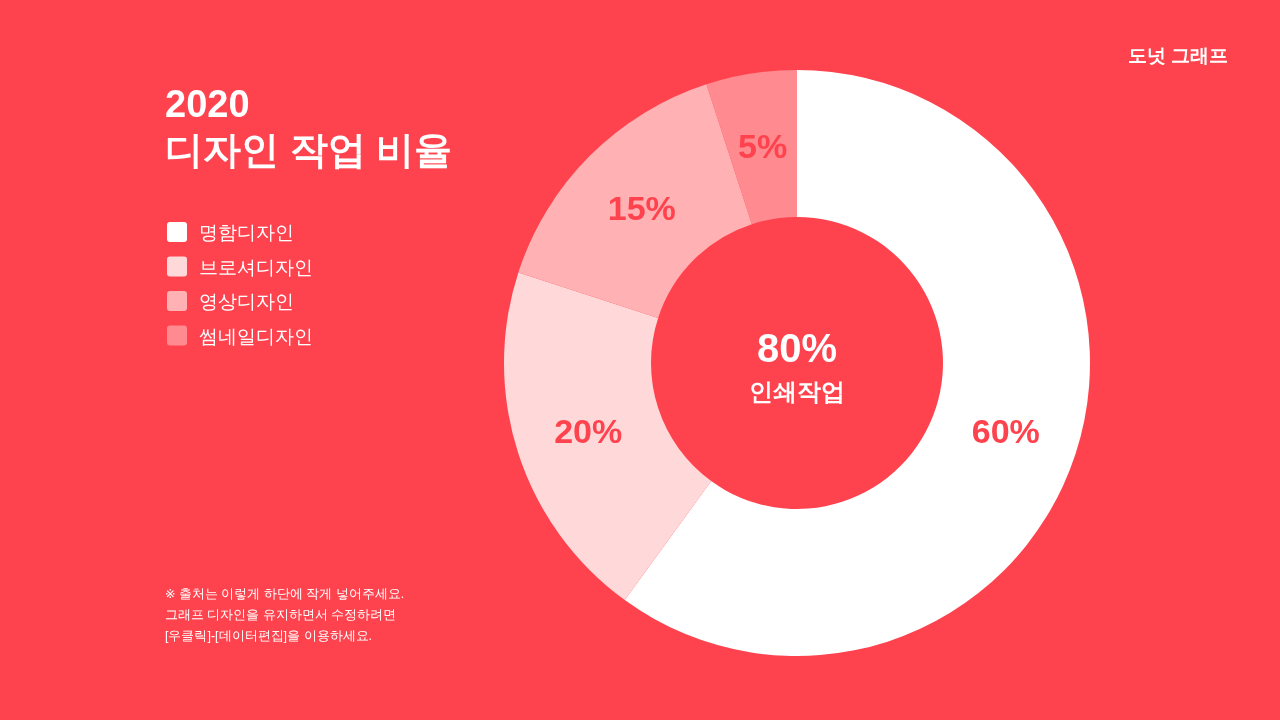 Image resolution: width=1280 pixels, height=720 pixels. What do you see at coordinates (309, 127) in the screenshot?
I see `text: 2020 디자인 작업 비율` at bounding box center [309, 127].